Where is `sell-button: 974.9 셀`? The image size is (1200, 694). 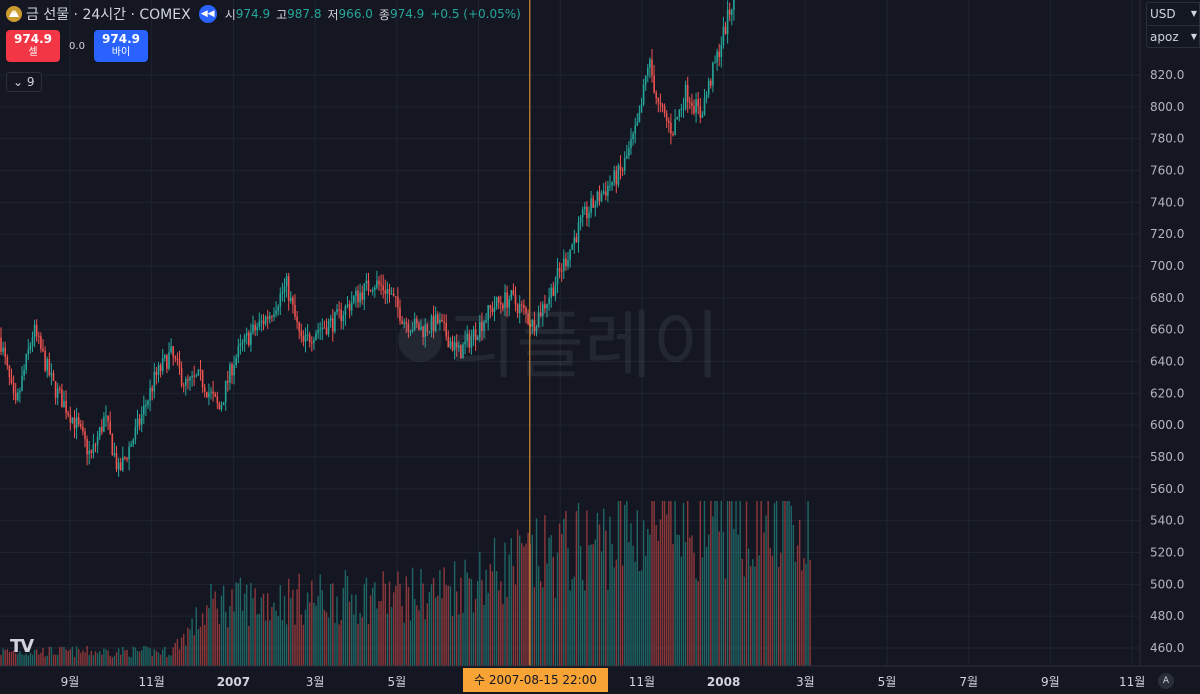 sell-button: 974.9 셀 is located at coordinates (33, 46).